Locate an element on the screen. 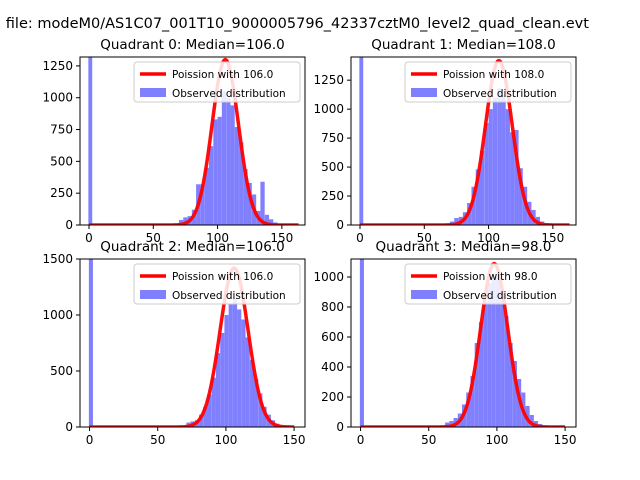 The width and height of the screenshot is (640, 480). legend: Poission with 98.0 Observed distribution is located at coordinates (488, 284).